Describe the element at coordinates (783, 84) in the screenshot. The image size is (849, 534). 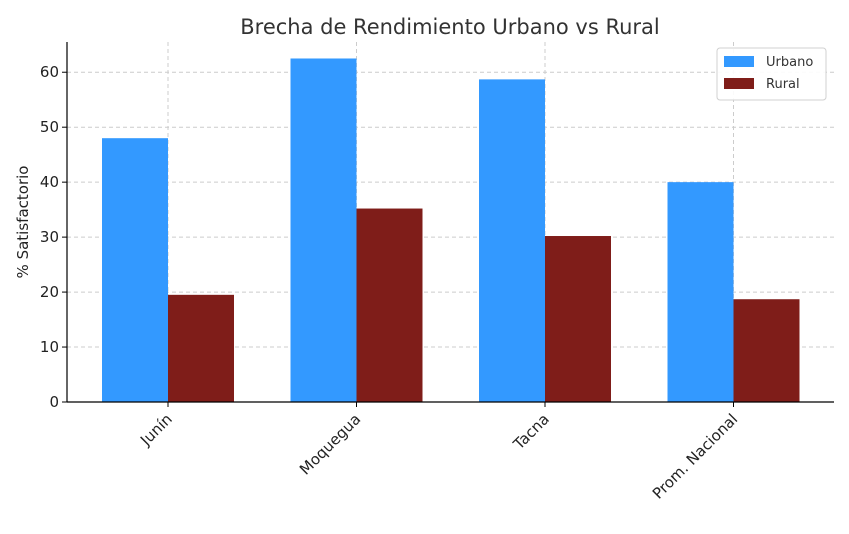
I see `legend-label-rural: Rural` at that location.